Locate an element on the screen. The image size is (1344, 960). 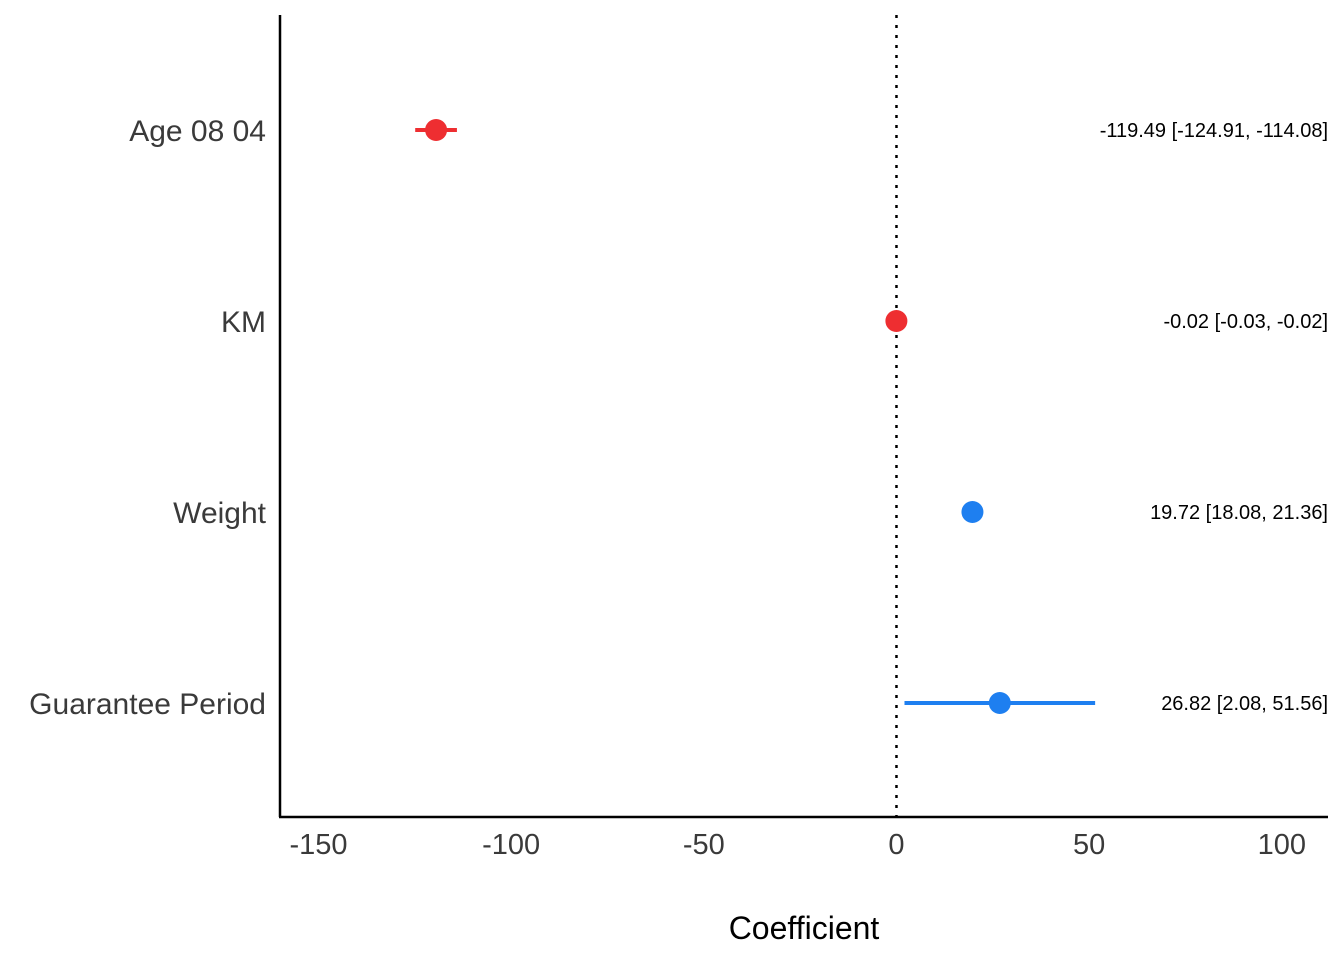
x-tick-label: 0 is located at coordinates (896, 845).